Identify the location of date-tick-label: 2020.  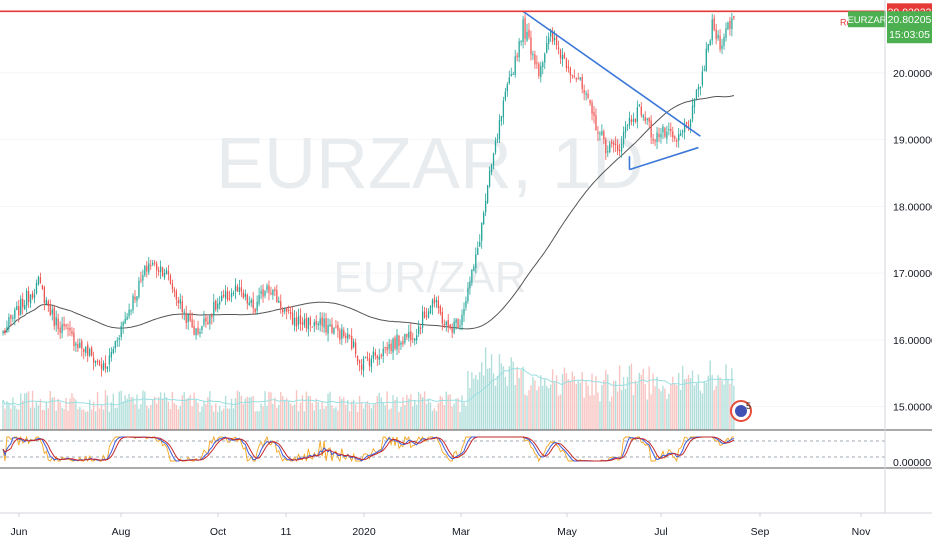
(364, 532).